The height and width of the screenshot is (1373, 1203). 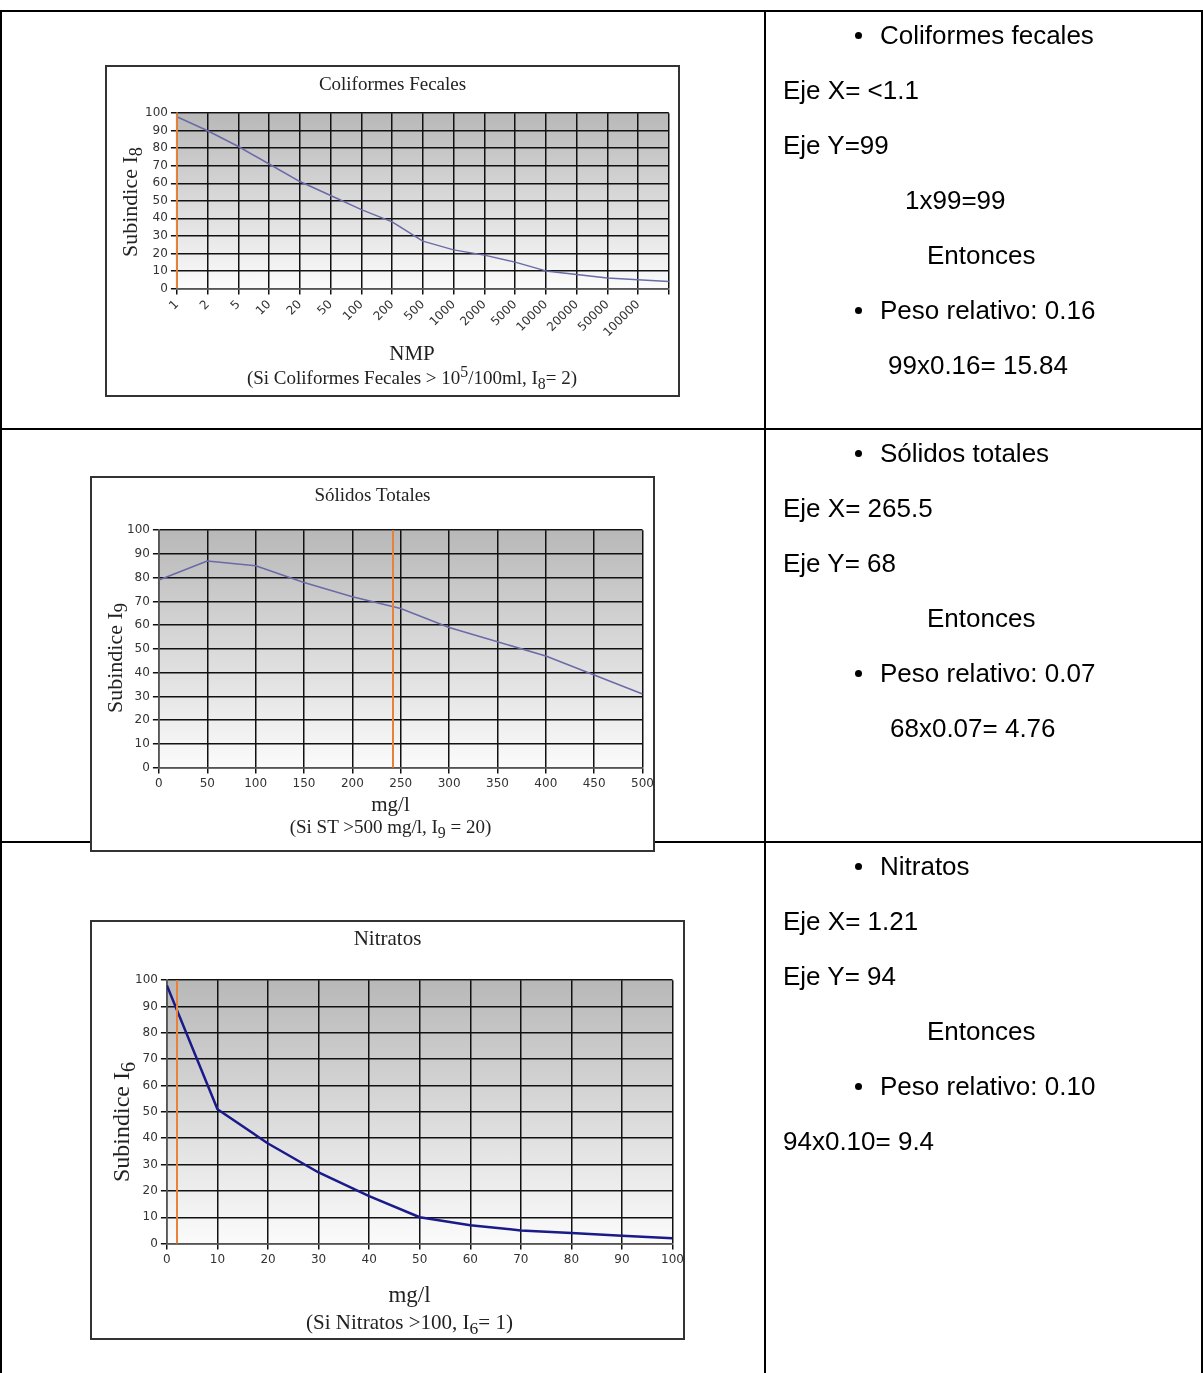 I want to click on x-tick-label: 400, so click(x=546, y=782).